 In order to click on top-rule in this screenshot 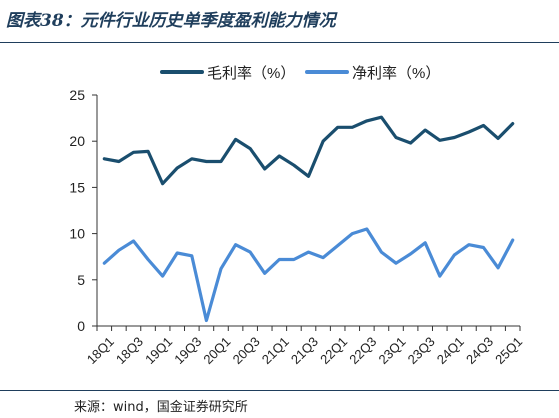, I will do `click(279, 42)`.